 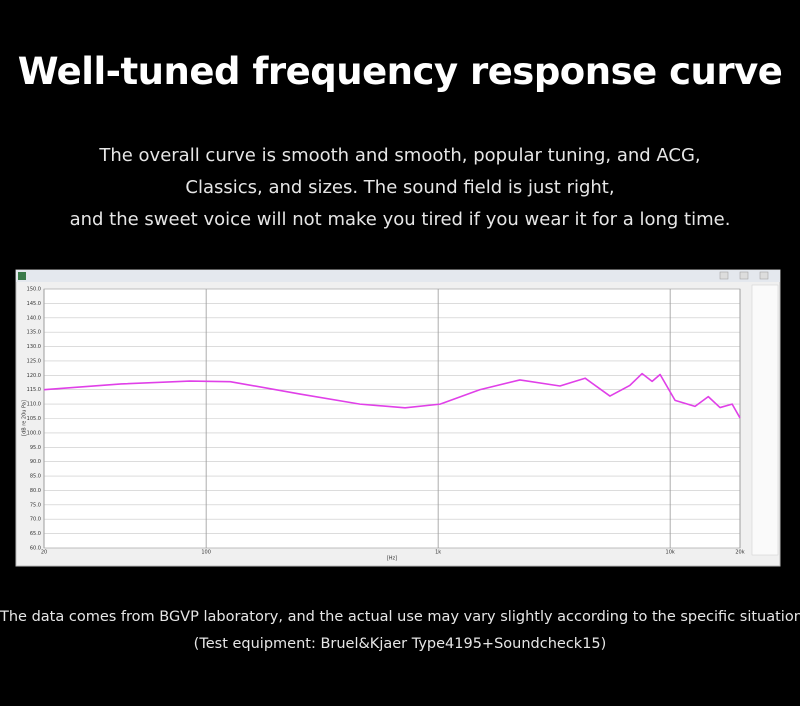 I want to click on x-axis-label: [Hz], so click(x=392, y=559).